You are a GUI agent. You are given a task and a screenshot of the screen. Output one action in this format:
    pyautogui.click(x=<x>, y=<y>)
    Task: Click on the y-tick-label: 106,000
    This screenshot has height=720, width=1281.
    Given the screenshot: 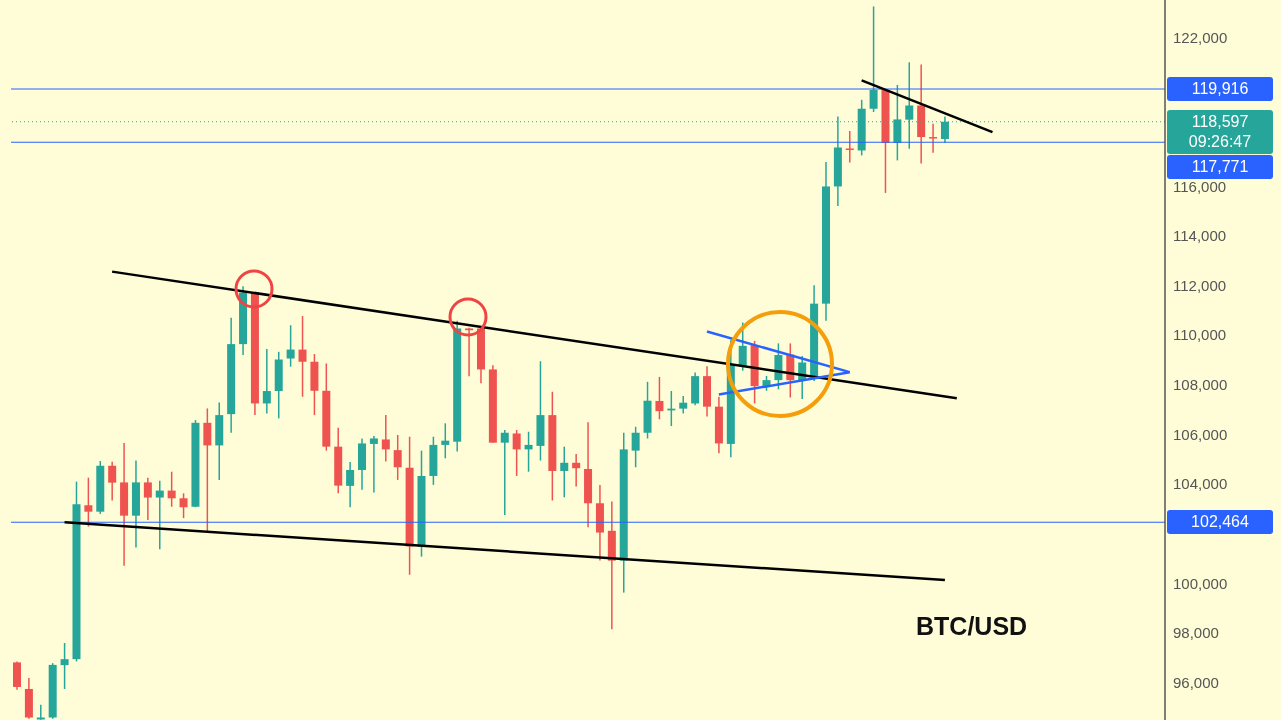 What is the action you would take?
    pyautogui.click(x=1200, y=434)
    